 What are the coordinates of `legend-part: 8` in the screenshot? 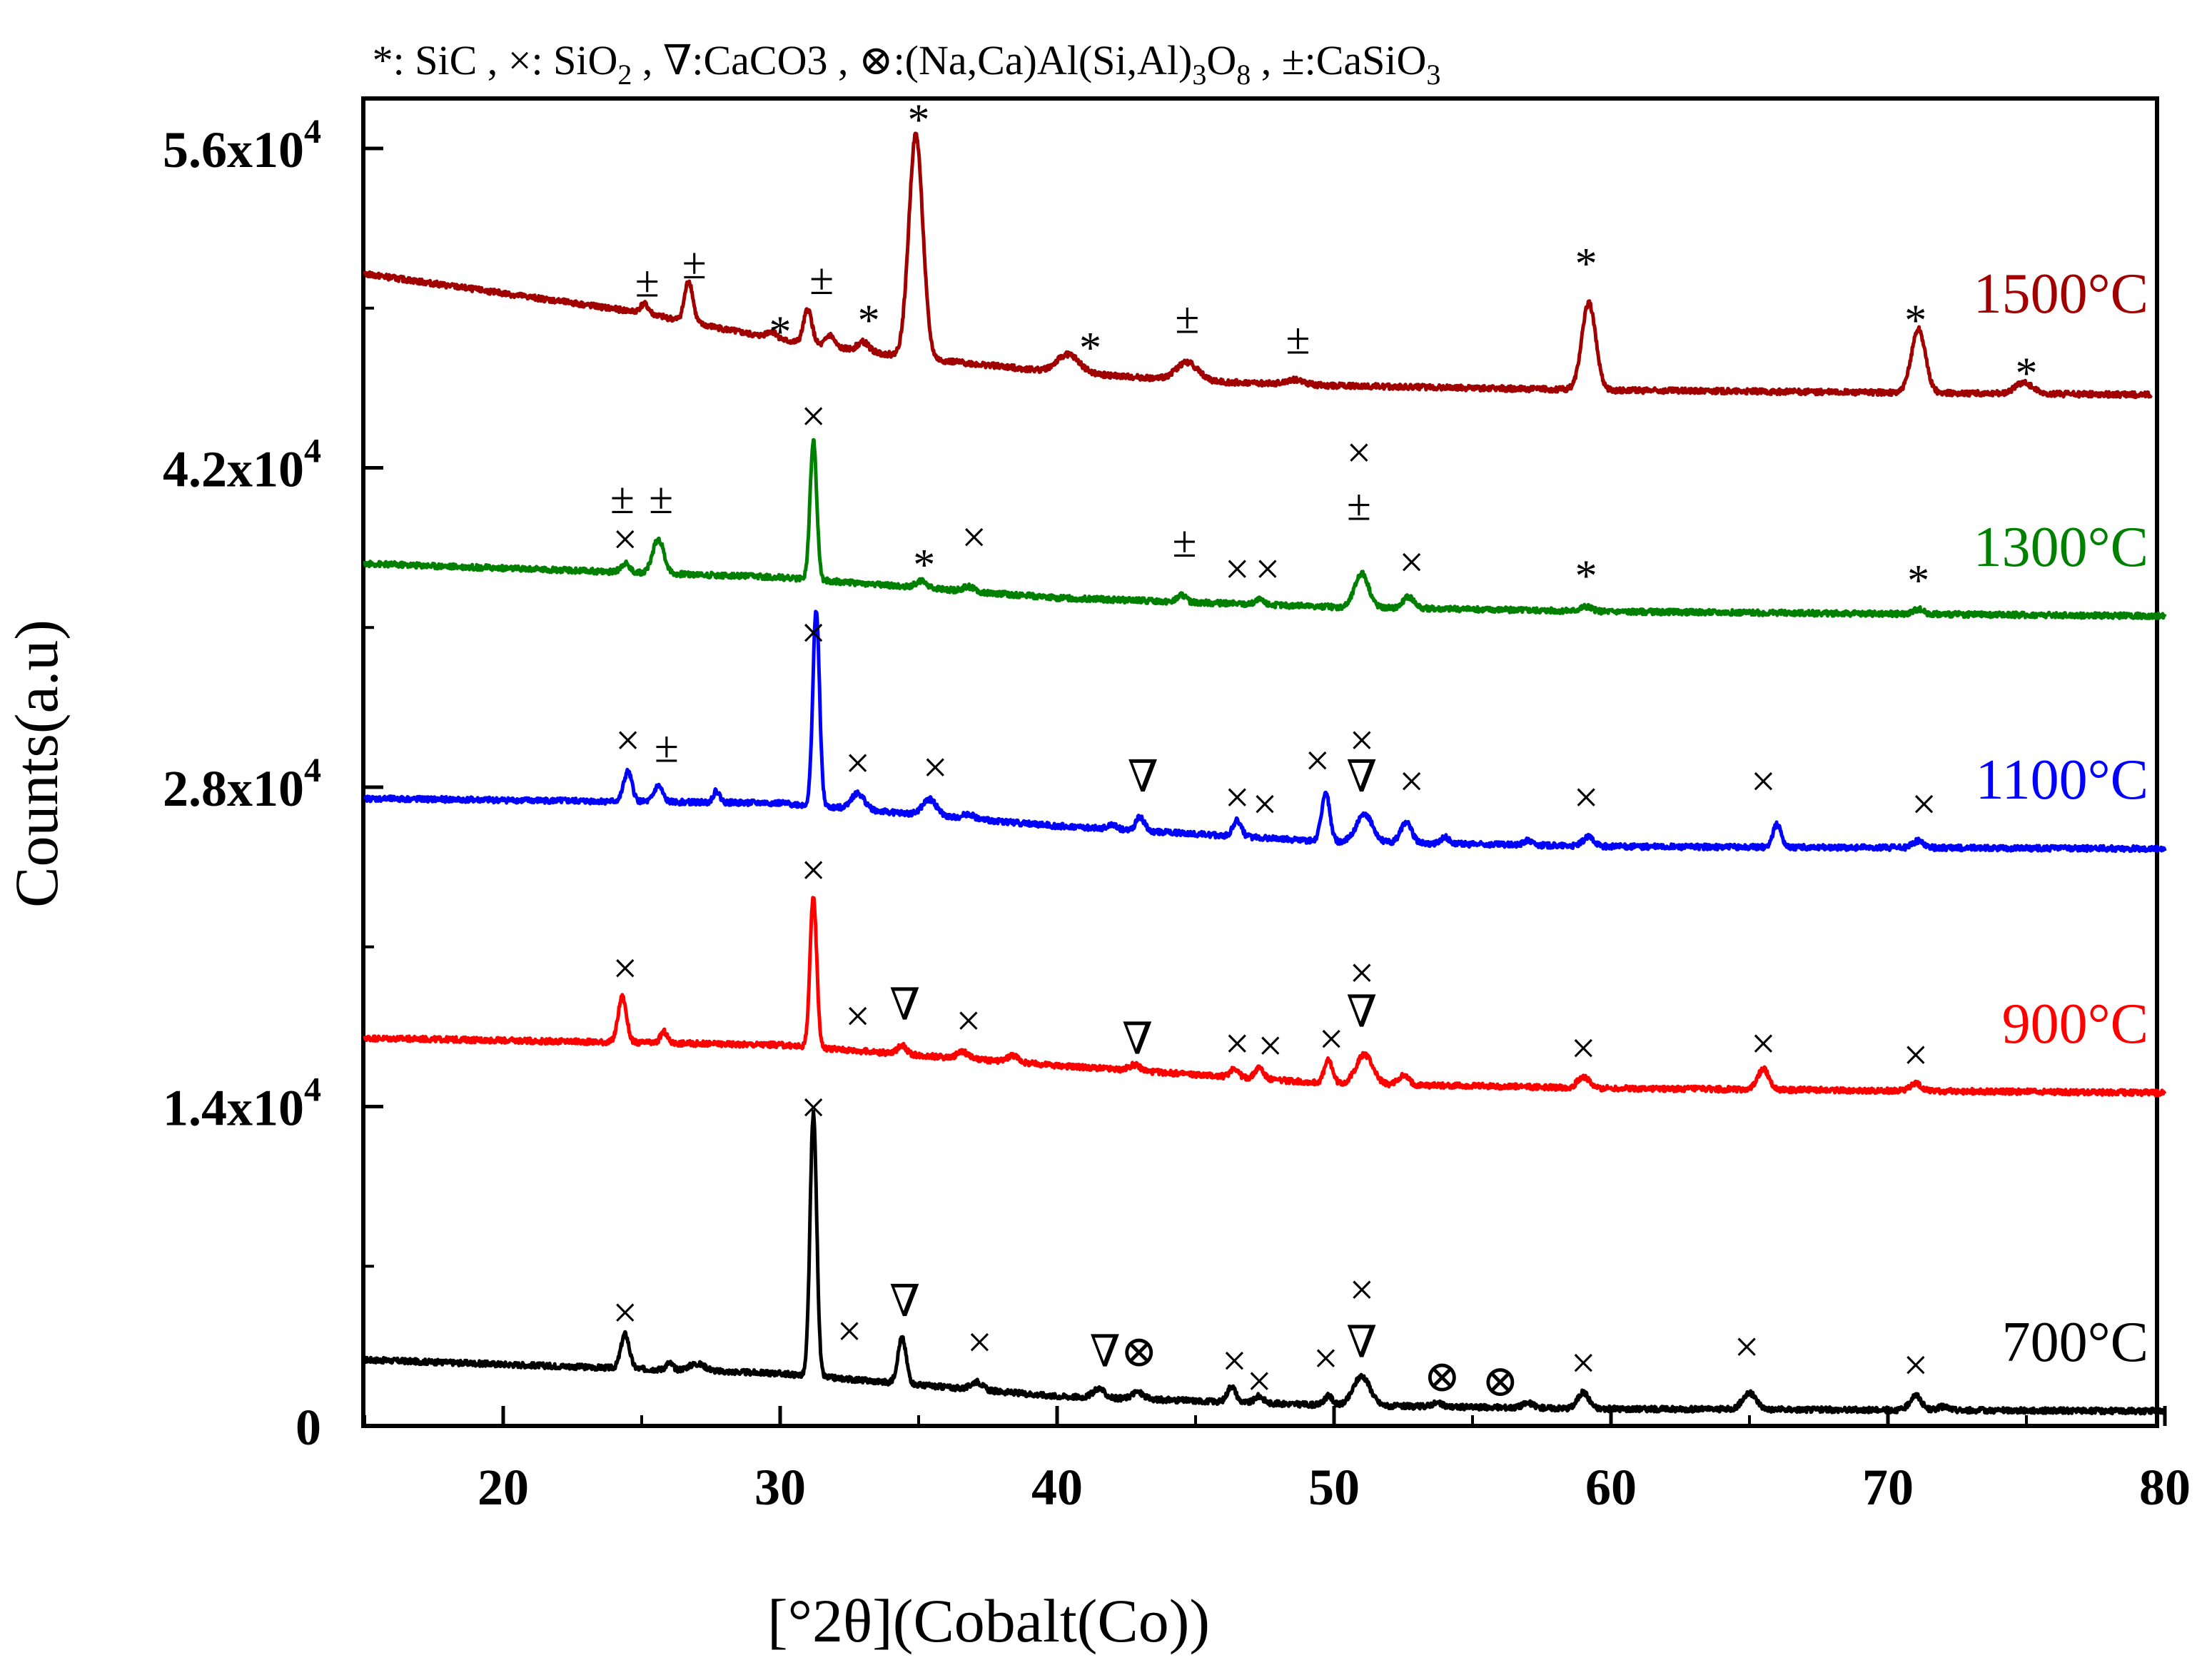 It's located at (1243, 75).